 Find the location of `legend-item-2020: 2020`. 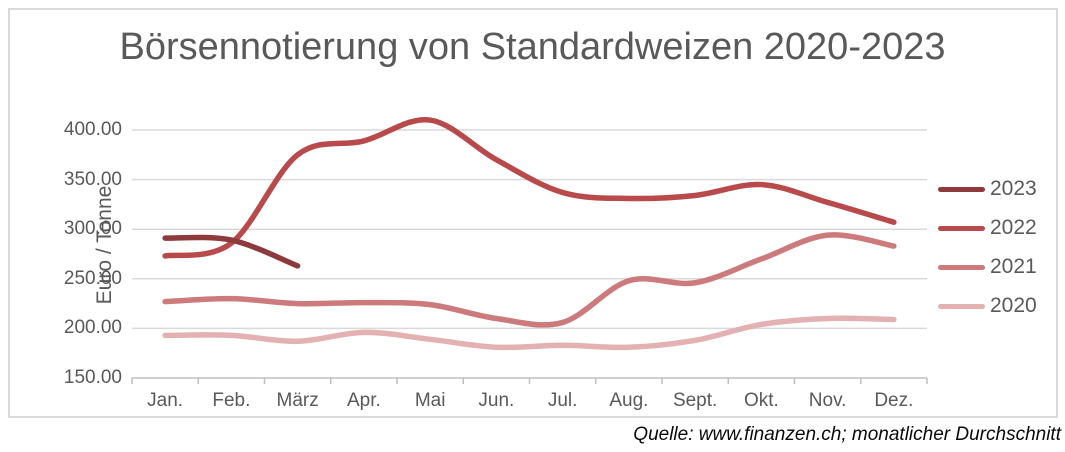

legend-item-2020: 2020 is located at coordinates (987, 306).